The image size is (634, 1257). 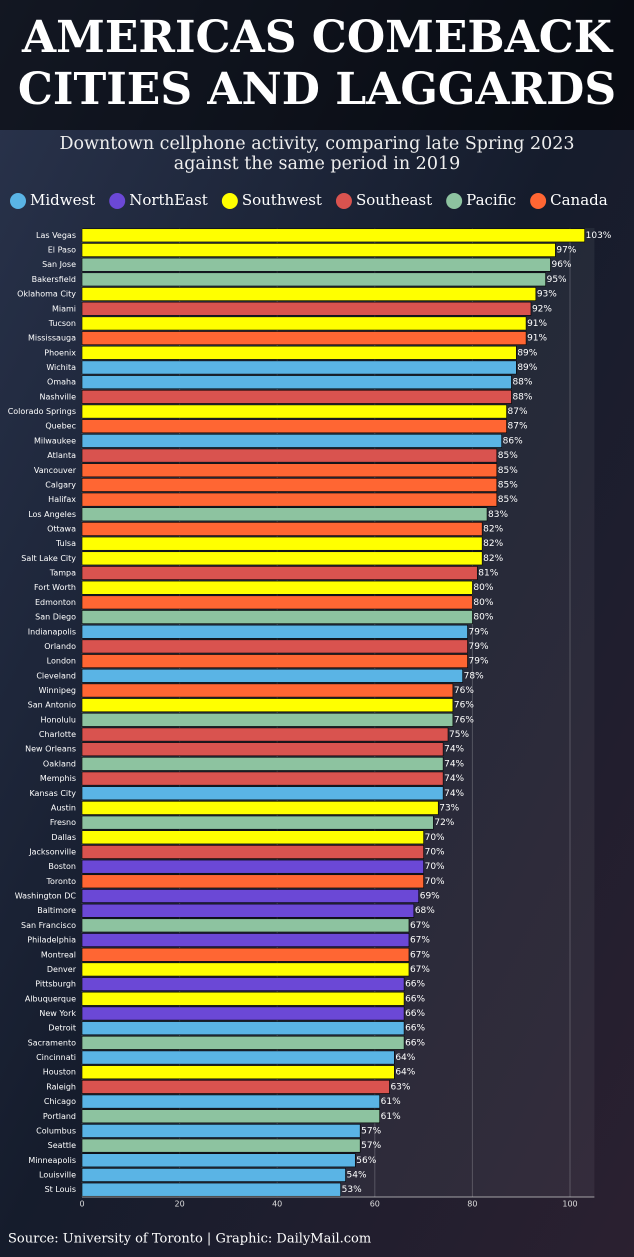 What do you see at coordinates (62, 1028) in the screenshot?
I see `category-label: Detroit` at bounding box center [62, 1028].